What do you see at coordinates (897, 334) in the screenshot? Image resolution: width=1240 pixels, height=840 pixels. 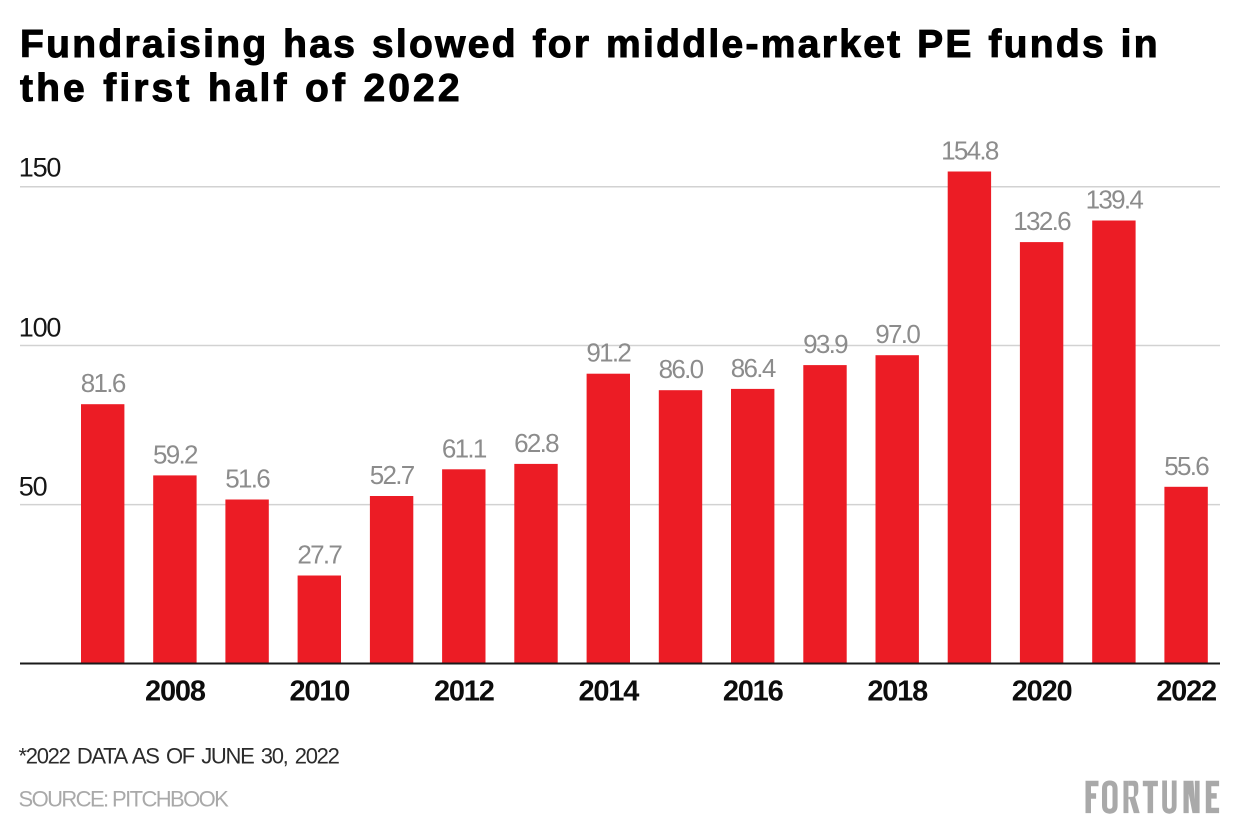 I see `svg-text: 97.0` at bounding box center [897, 334].